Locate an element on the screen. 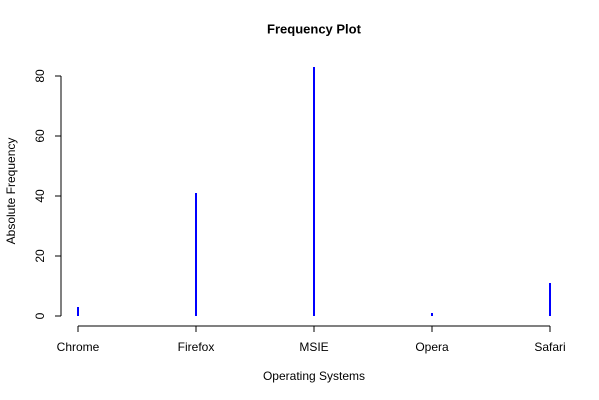  y-tick-label: 0 is located at coordinates (40, 315).